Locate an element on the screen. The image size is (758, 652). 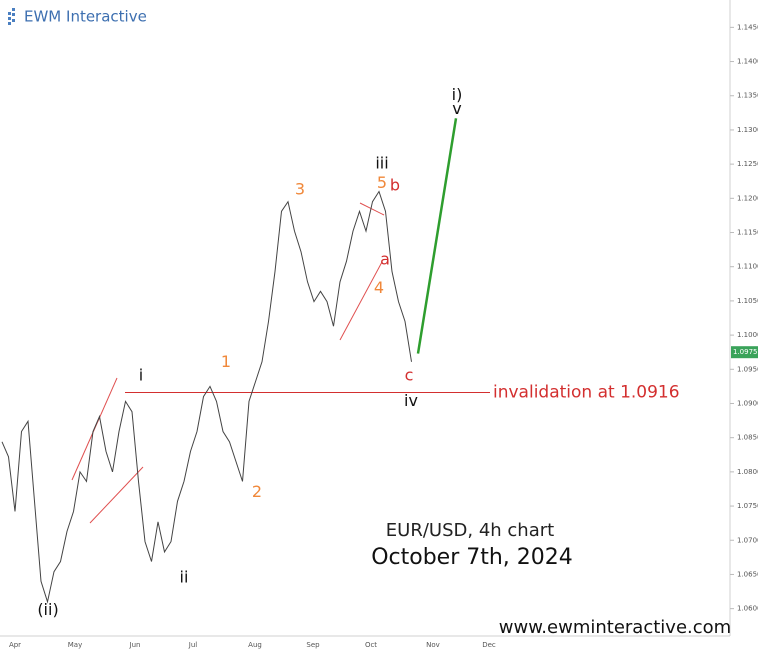
chart-title: October 7th, 2024 is located at coordinates (472, 557).